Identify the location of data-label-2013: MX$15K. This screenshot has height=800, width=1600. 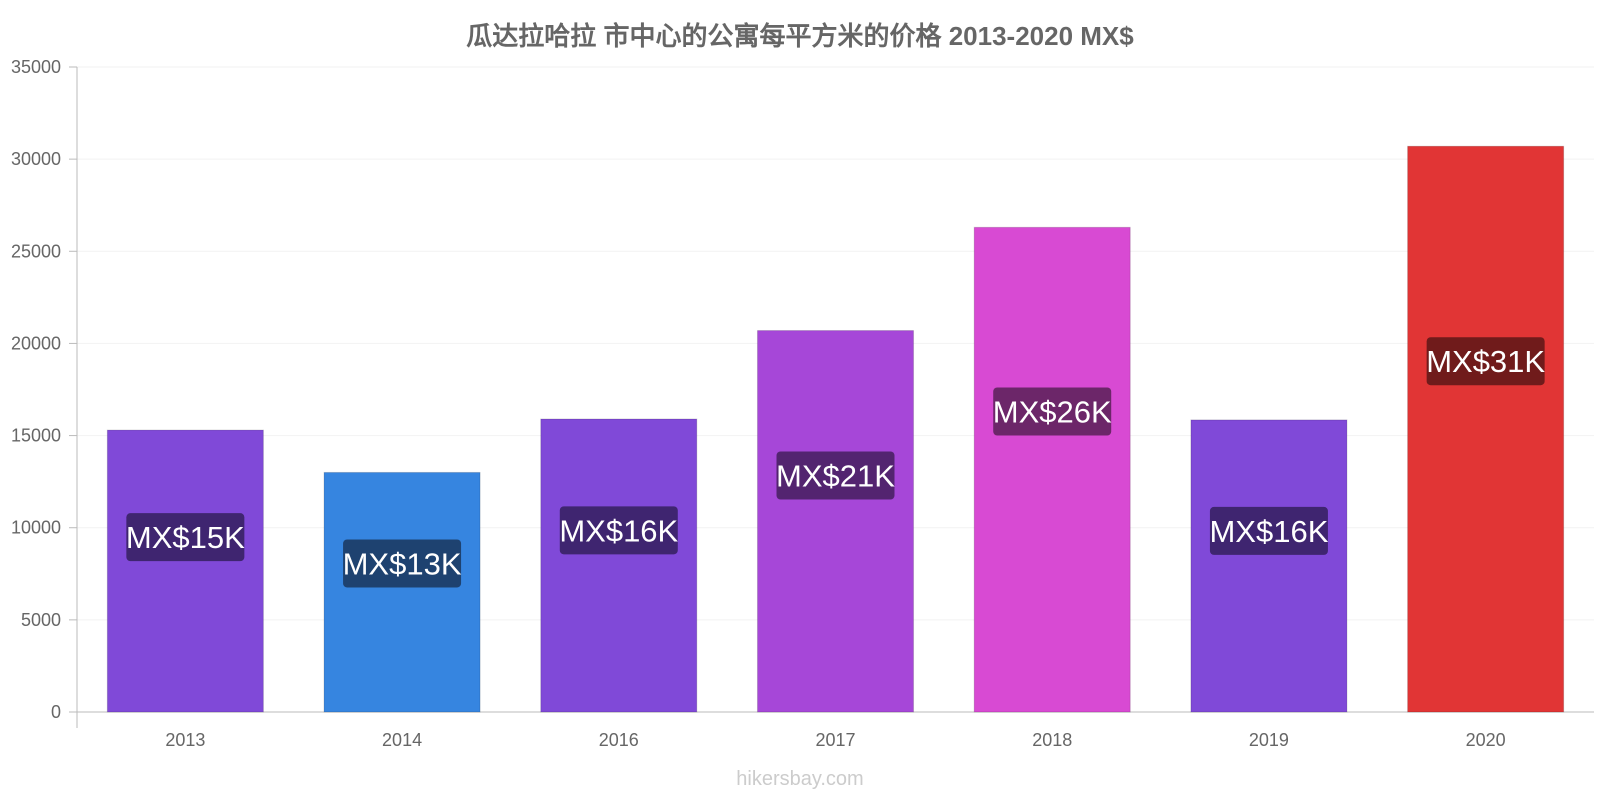
(185, 537).